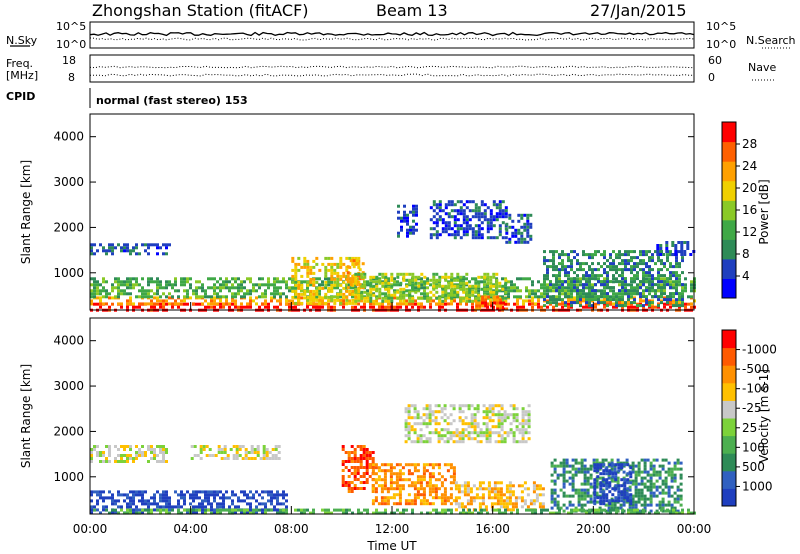 This screenshot has width=800, height=554. I want to click on nsearch-series-line, so click(392, 39).